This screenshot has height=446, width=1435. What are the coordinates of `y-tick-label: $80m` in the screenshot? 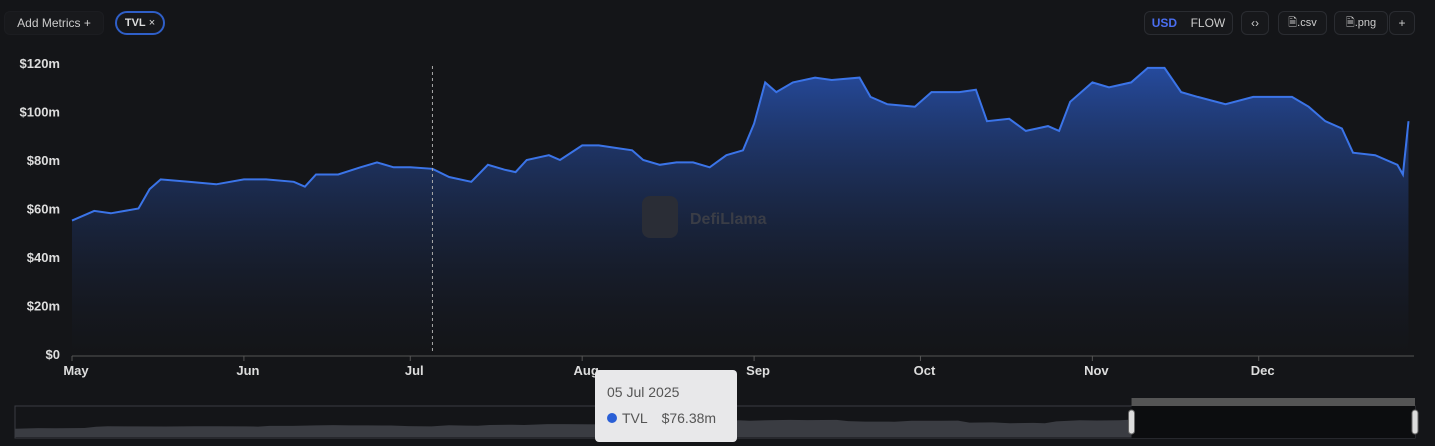 It's located at (43, 160).